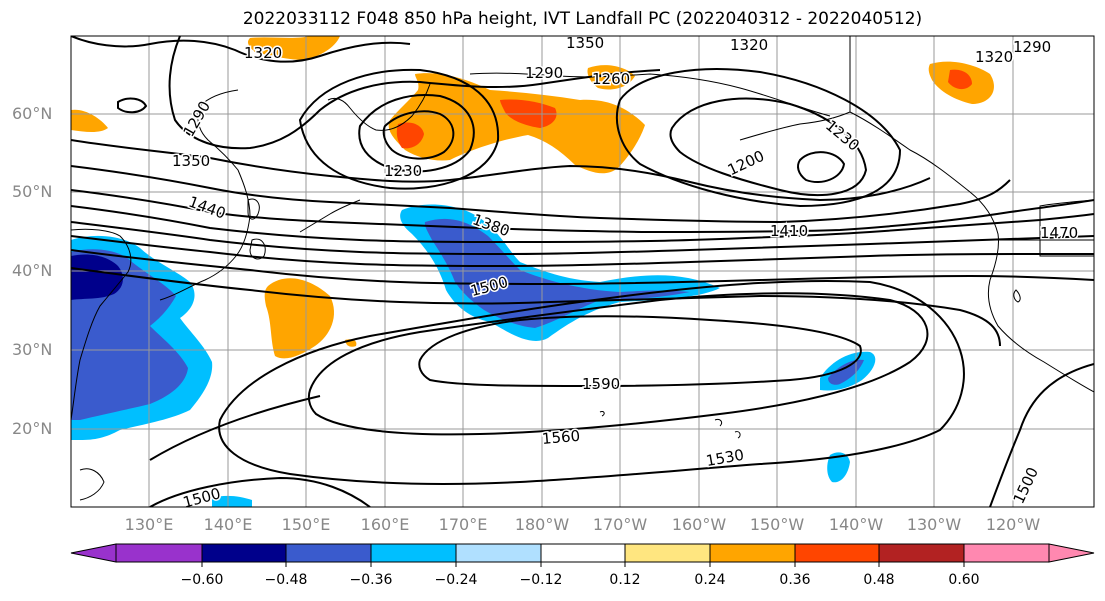 Image resolution: width=1105 pixels, height=601 pixels. Describe the element at coordinates (32, 428) in the screenshot. I see `lat-label-20n: 20°N` at that location.